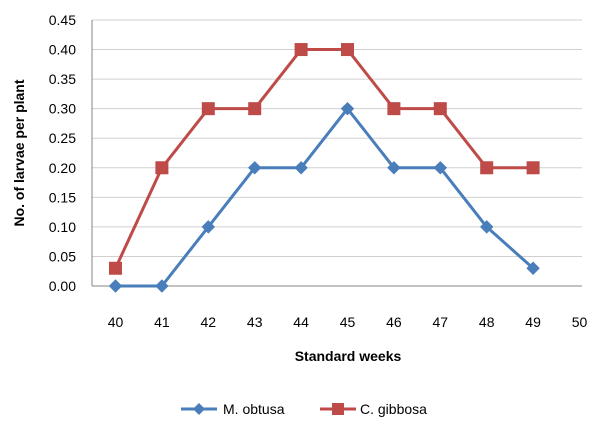  Describe the element at coordinates (301, 322) in the screenshot. I see `x-tick-label: 44` at that location.